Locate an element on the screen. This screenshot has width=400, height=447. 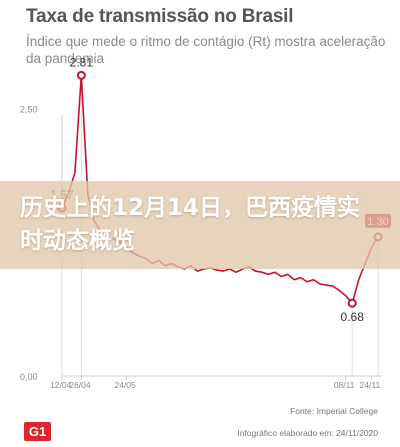
source-note: Fonte: Imperial College is located at coordinates (334, 411).